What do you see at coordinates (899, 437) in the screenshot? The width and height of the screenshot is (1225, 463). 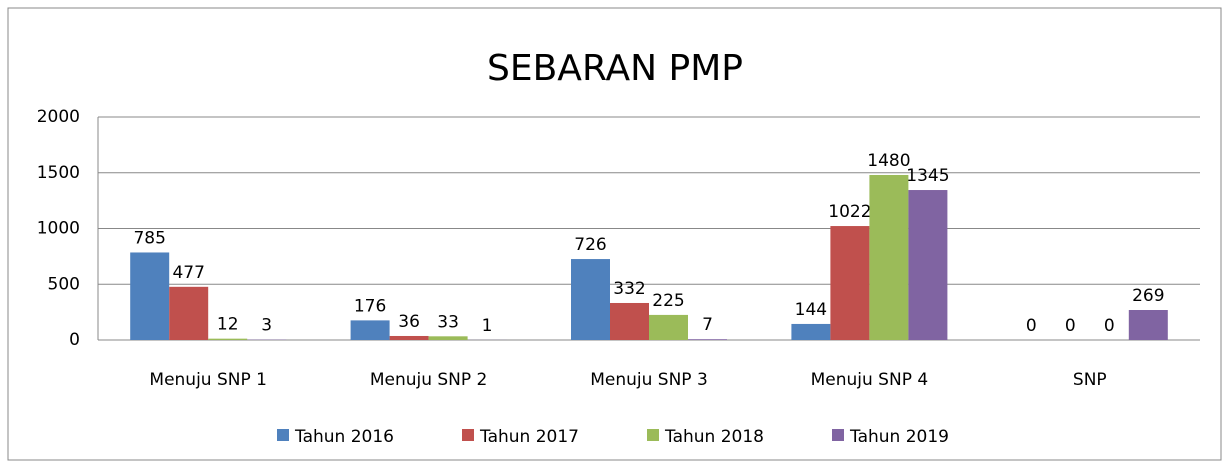 I see `legend-label: Tahun 2019` at bounding box center [899, 437].